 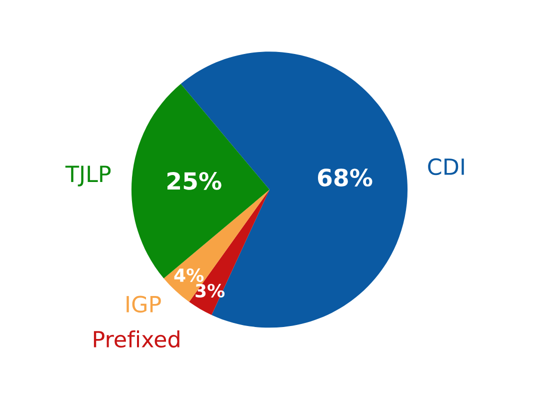 I want to click on data-label: 68%, so click(x=345, y=177).